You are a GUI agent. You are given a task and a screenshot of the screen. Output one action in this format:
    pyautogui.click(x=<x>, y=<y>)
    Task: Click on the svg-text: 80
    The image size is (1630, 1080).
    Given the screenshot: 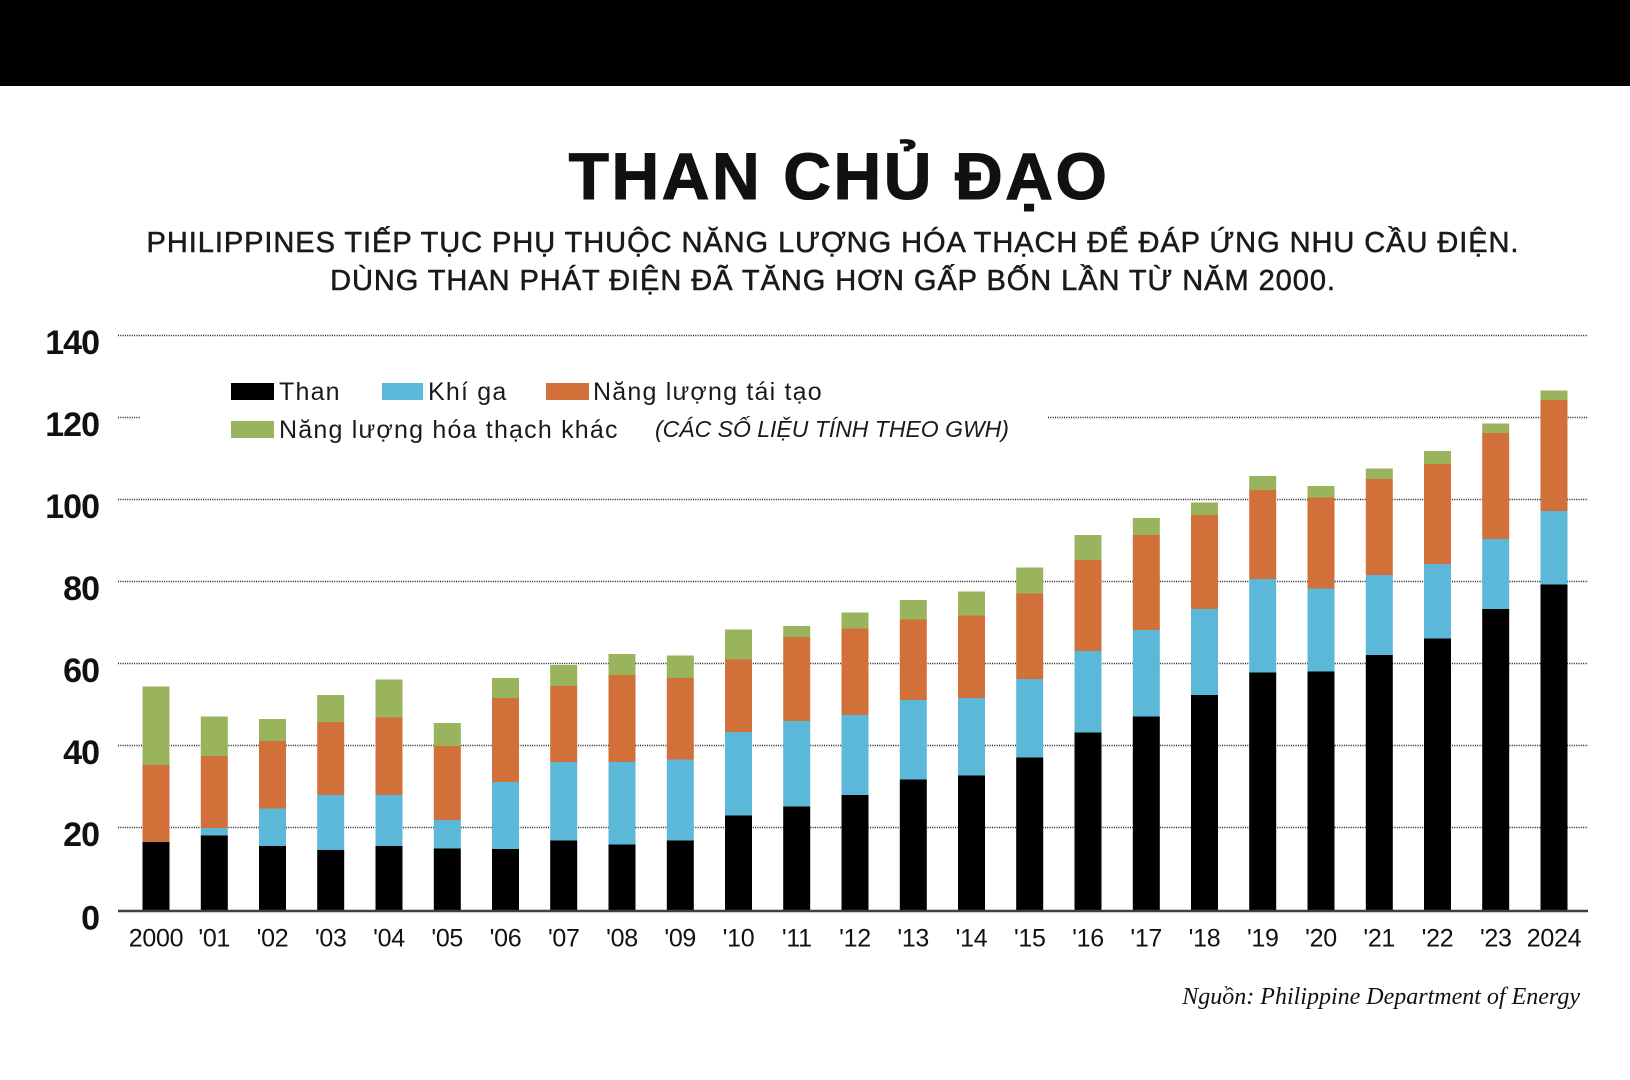 What is the action you would take?
    pyautogui.click(x=81, y=589)
    